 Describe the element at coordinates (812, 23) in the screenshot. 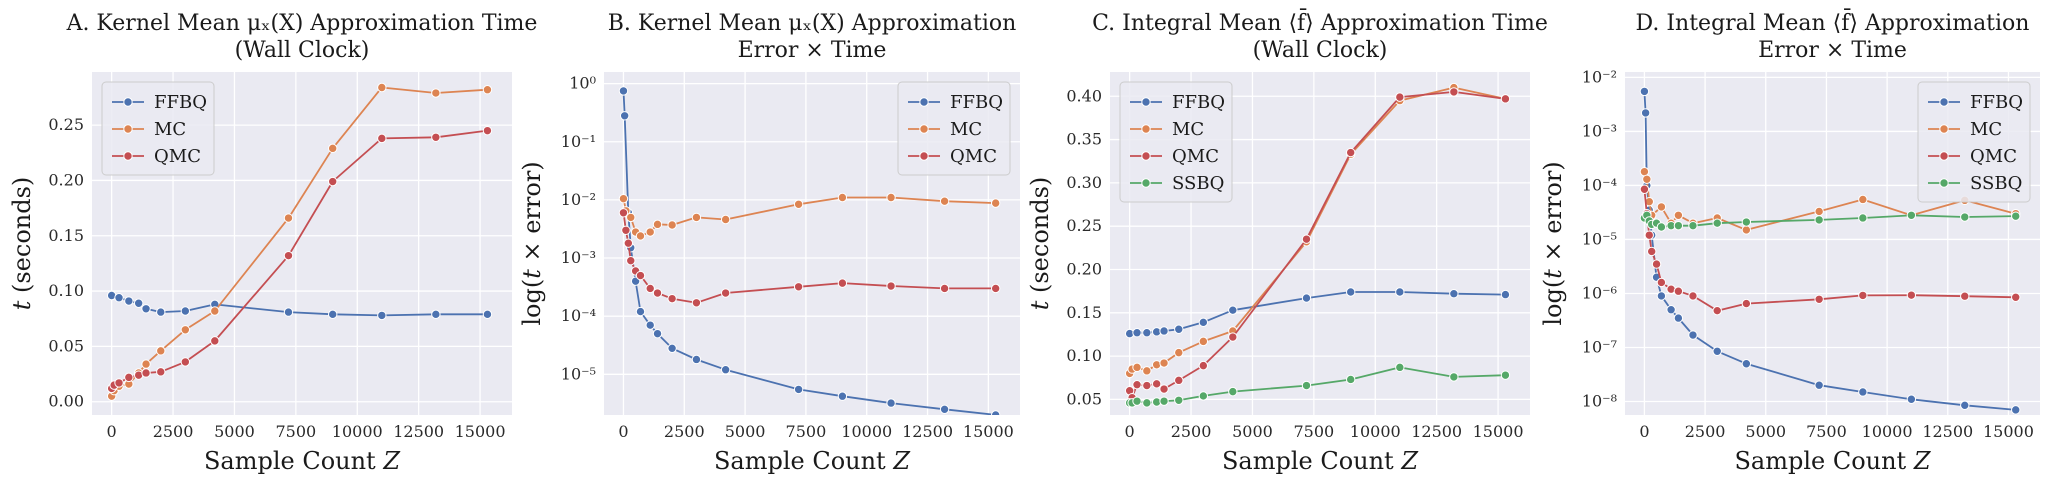

I see `chart-title-line: B. Kernel Mean μₓ(X) Approximation` at that location.